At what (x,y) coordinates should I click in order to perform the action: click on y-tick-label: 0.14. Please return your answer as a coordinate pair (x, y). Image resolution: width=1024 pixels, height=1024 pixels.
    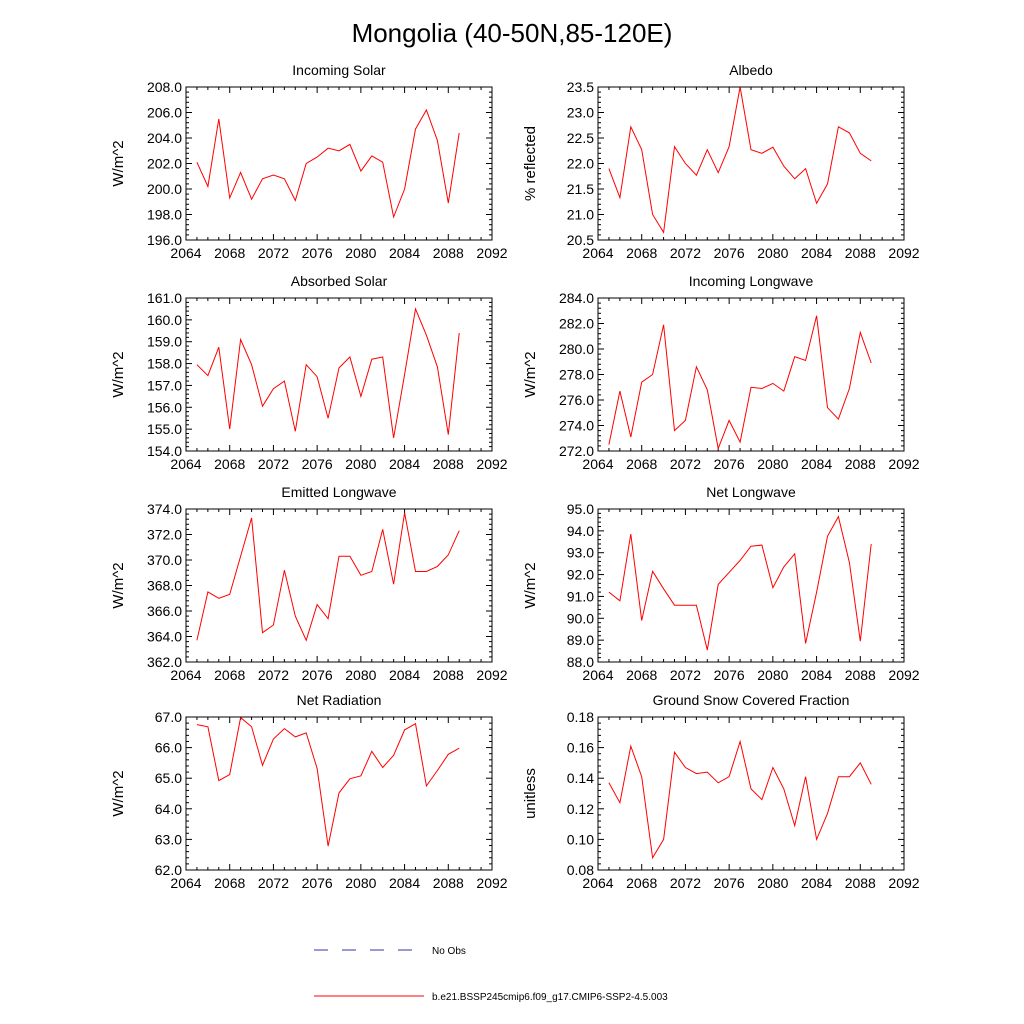
    Looking at the image, I should click on (580, 778).